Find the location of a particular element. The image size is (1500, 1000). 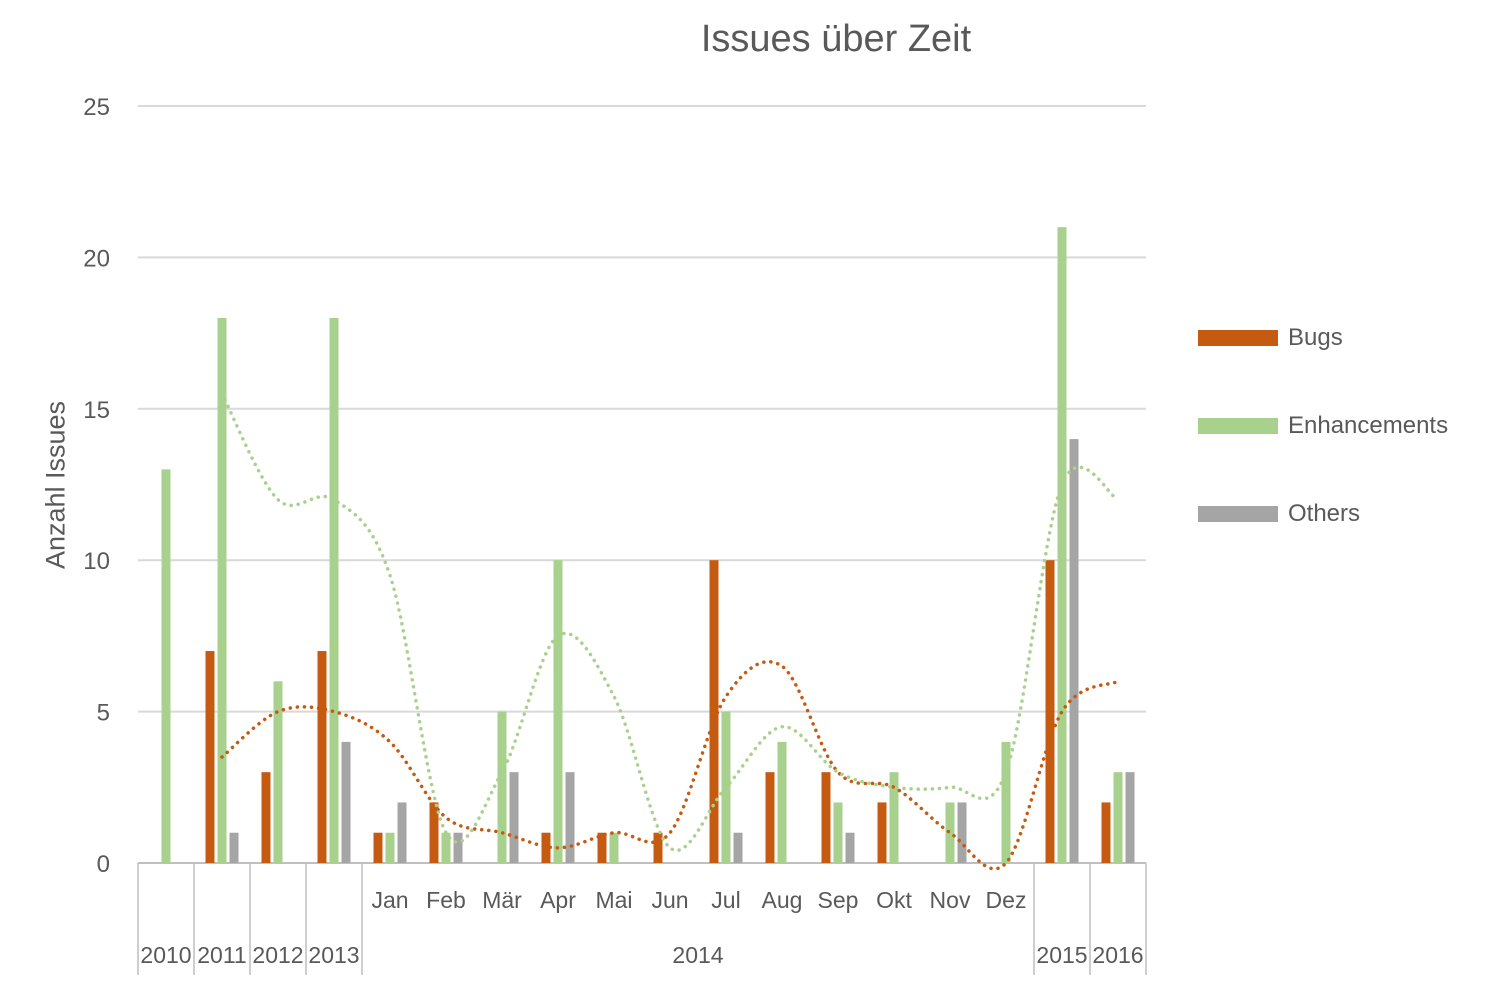

x-tick-label: Apr is located at coordinates (558, 900).